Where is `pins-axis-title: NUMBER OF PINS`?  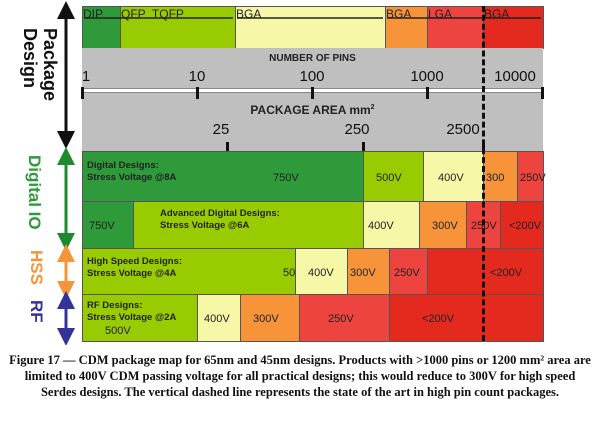
pins-axis-title: NUMBER OF PINS is located at coordinates (312, 58).